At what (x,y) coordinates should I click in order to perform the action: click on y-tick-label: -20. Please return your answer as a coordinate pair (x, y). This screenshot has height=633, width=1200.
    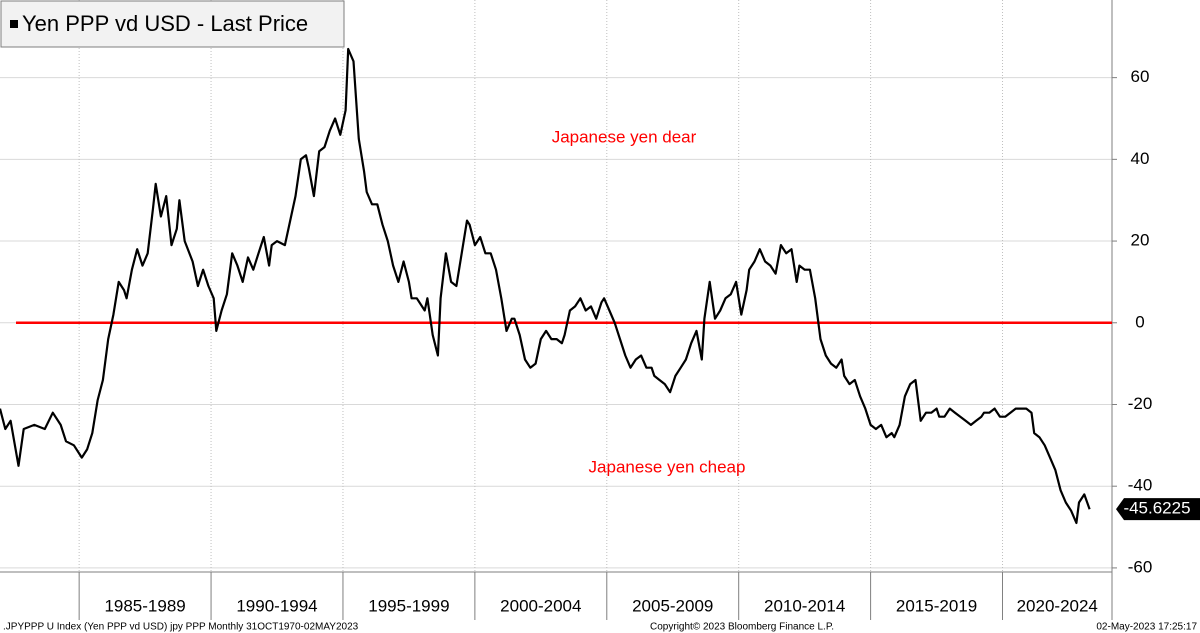
    Looking at the image, I should click on (1140, 403).